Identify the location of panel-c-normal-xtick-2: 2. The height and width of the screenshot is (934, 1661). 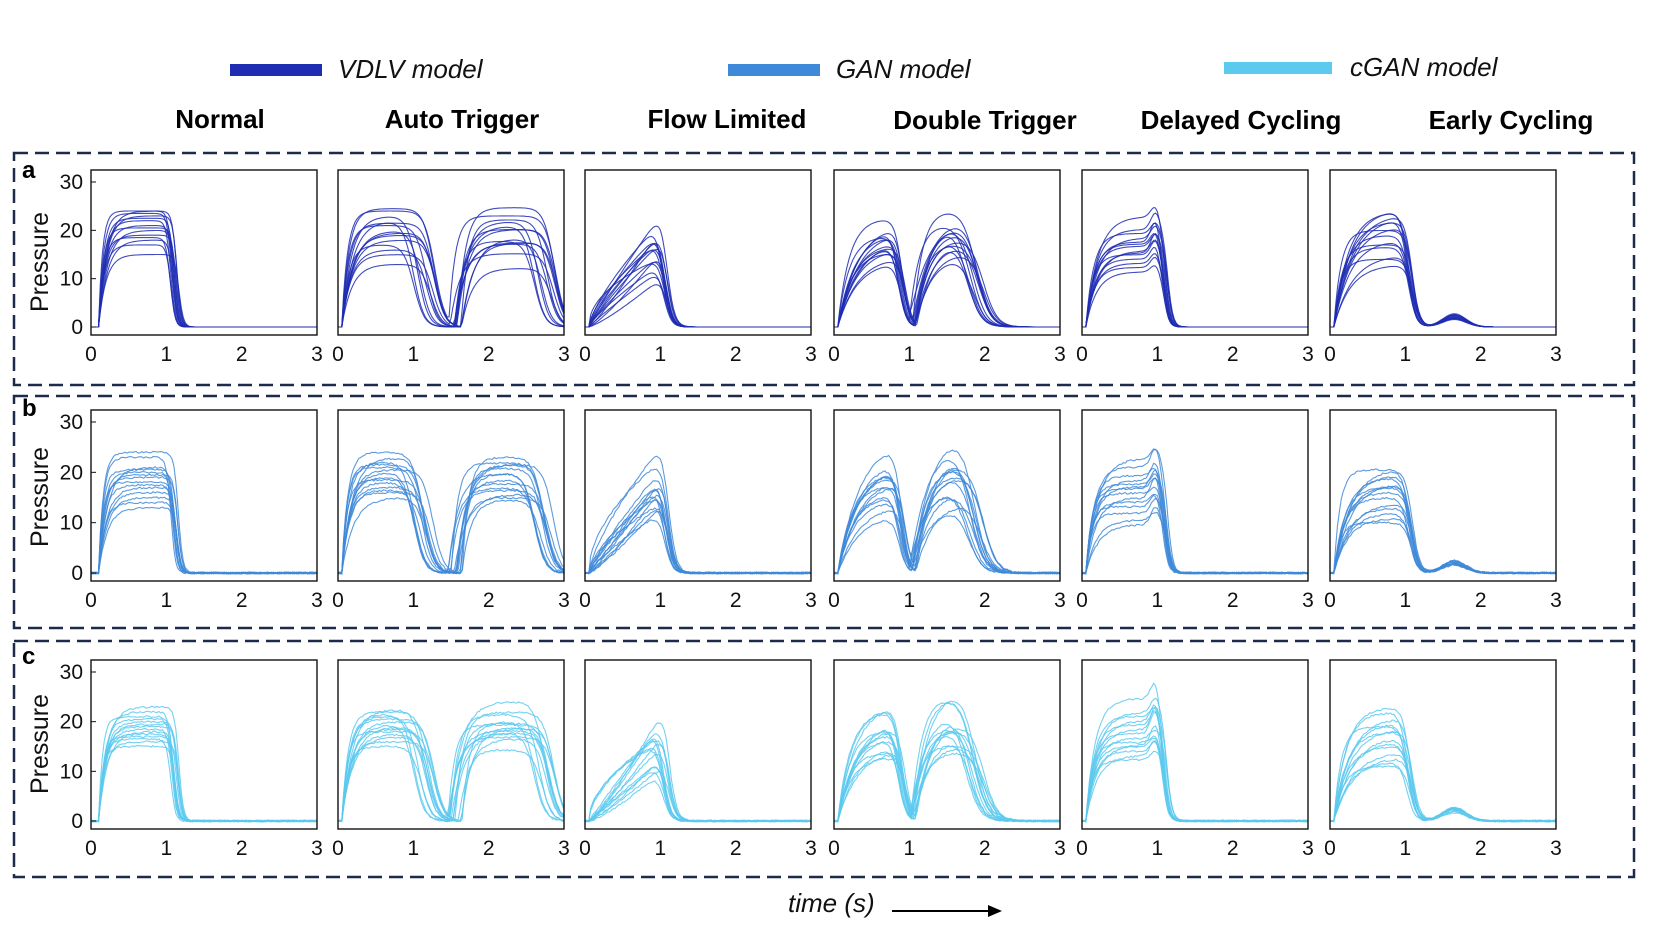
(242, 848).